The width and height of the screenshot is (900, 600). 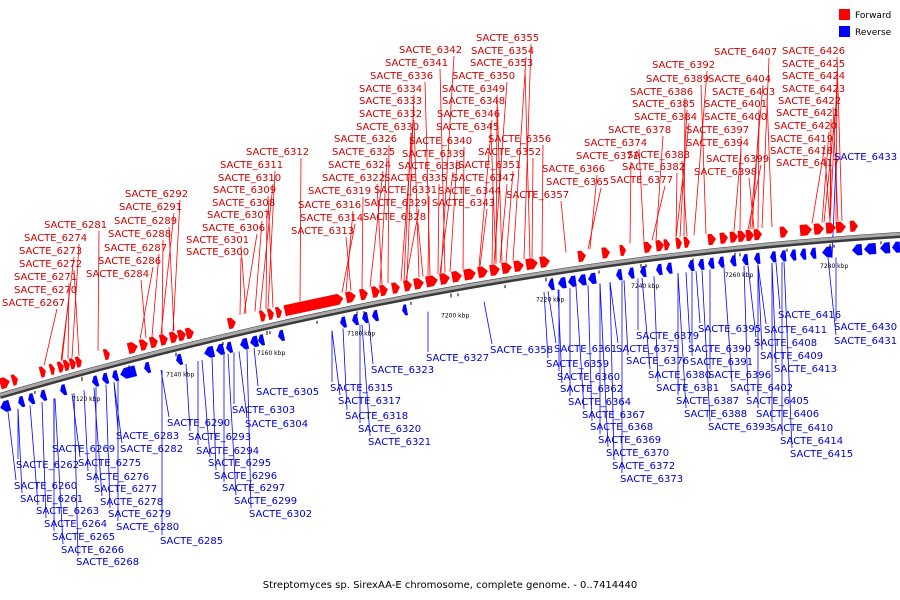 What do you see at coordinates (865, 157) in the screenshot?
I see `gene-label-reverse: SACTE_6433` at bounding box center [865, 157].